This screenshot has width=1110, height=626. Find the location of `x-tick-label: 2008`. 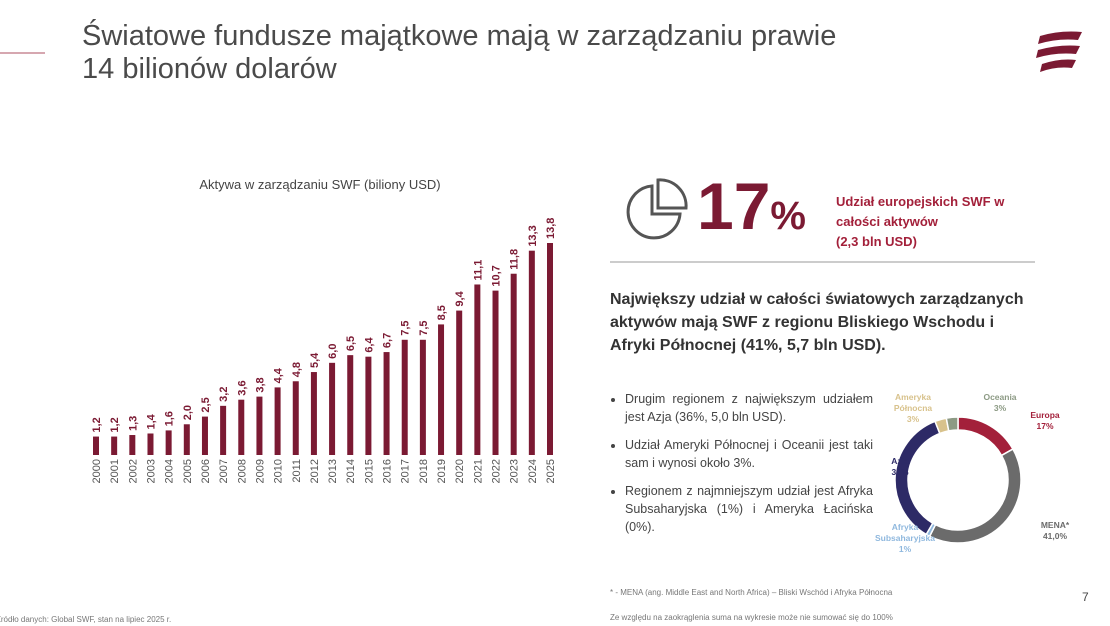

x-tick-label: 2008 is located at coordinates (242, 471).